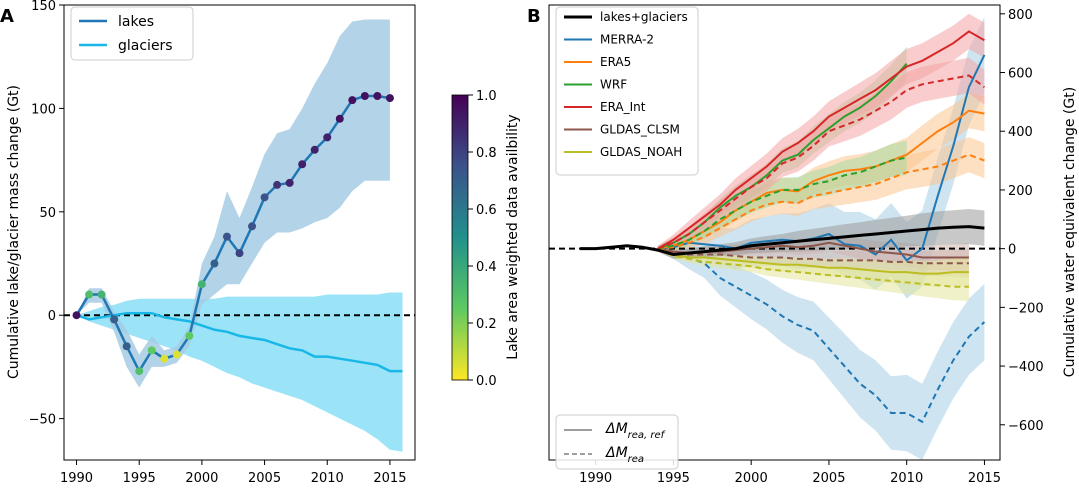 The image size is (1079, 498). I want to click on merra-2-dashed-line, so click(821, 335).